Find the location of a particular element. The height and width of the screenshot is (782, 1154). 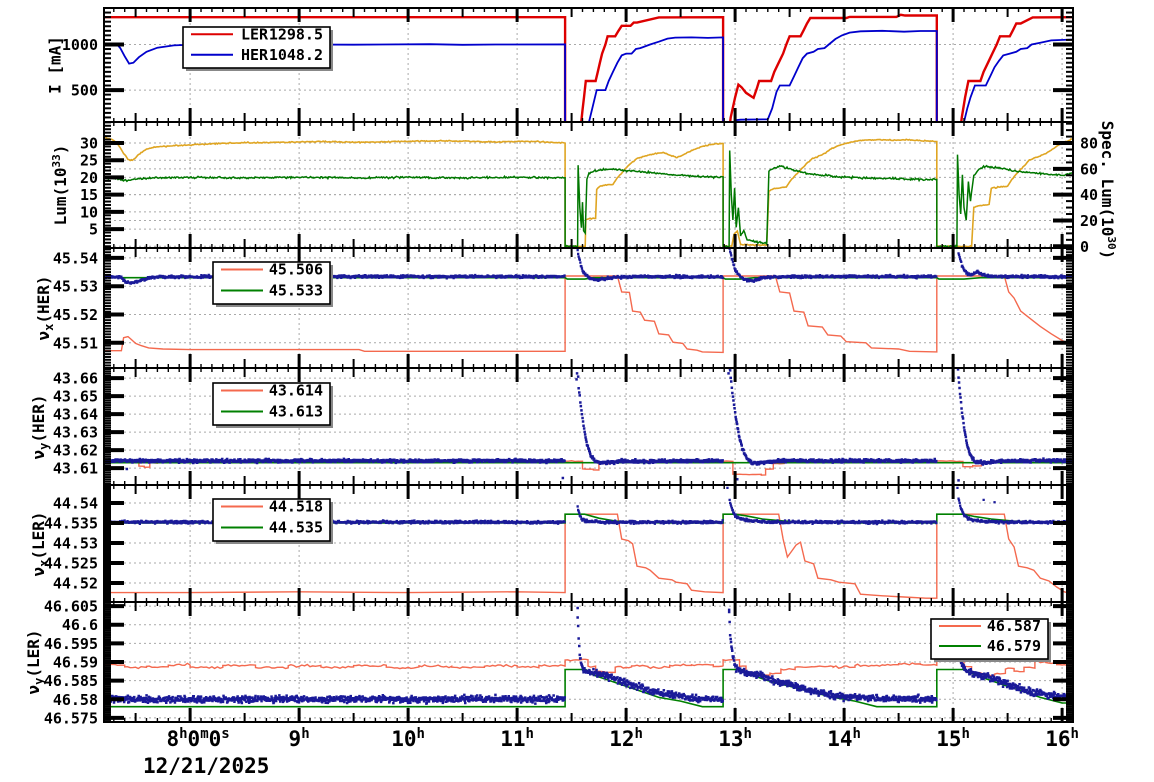

y-axis-title-nux-ler: νx(LER) is located at coordinates (40, 543).